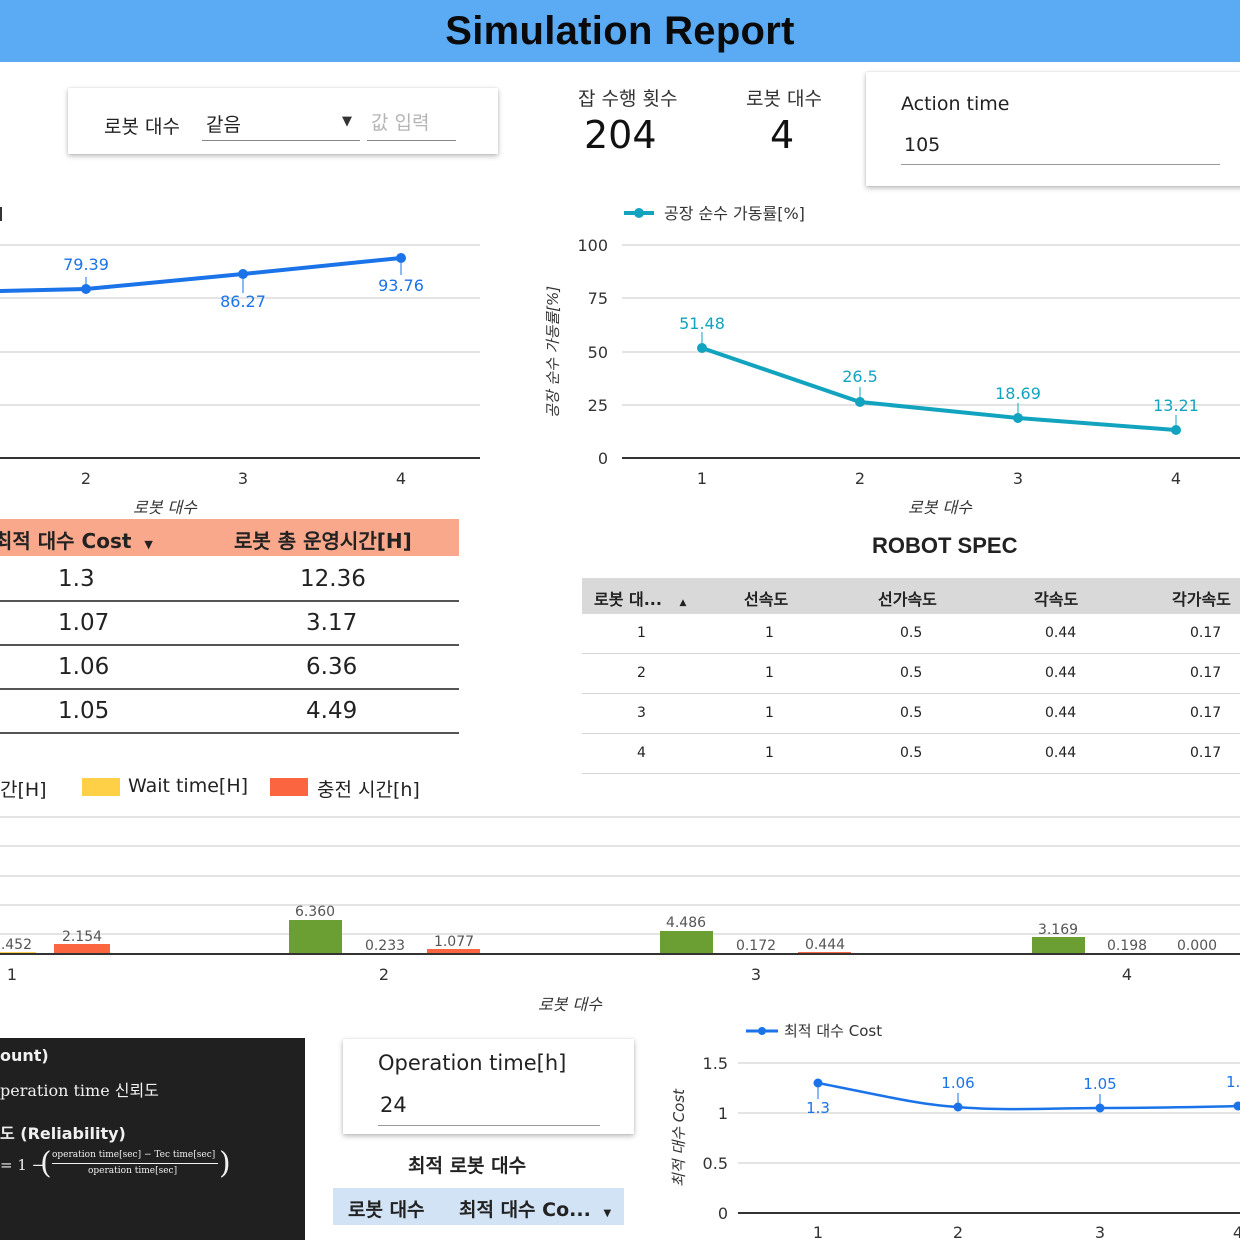 This screenshot has width=1240, height=1240. Describe the element at coordinates (1, 214) in the screenshot. I see `legend-fragment` at that location.